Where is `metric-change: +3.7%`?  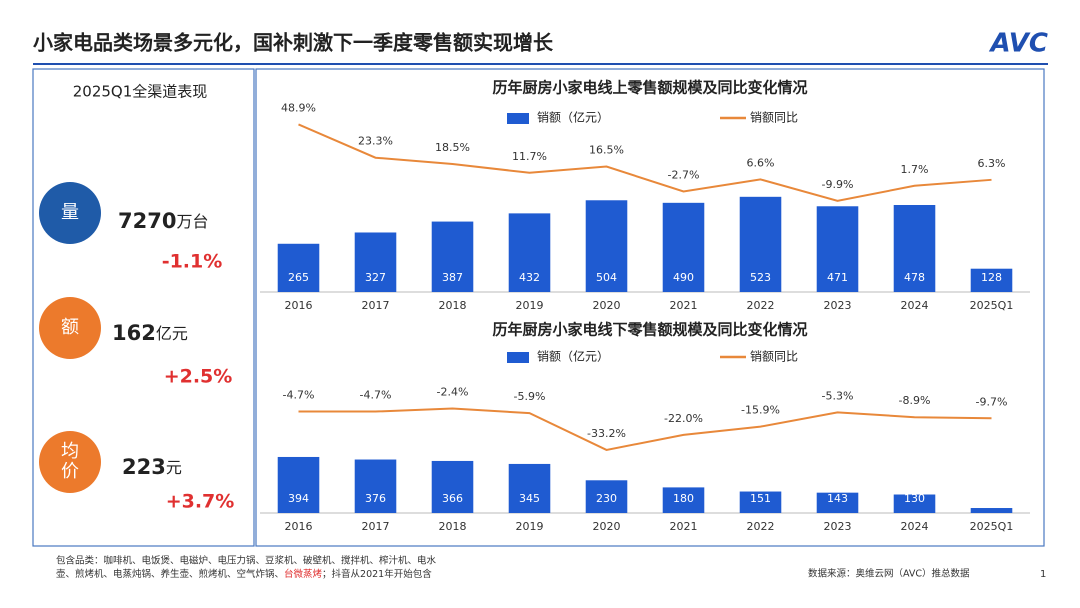 metric-change: +3.7% is located at coordinates (200, 502).